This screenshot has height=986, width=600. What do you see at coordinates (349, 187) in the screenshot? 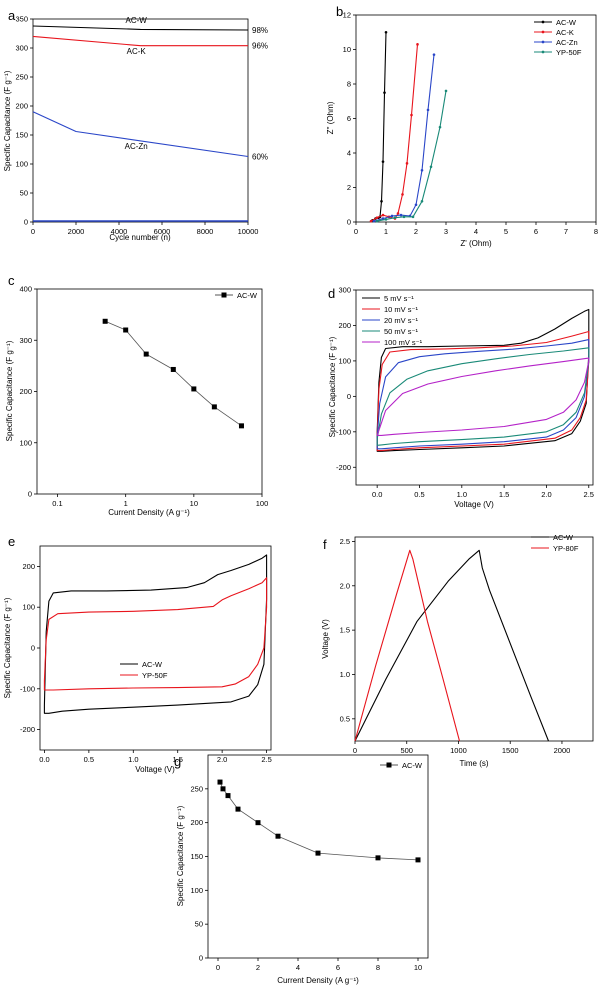
I see `y-tick-label: 2` at bounding box center [349, 187].